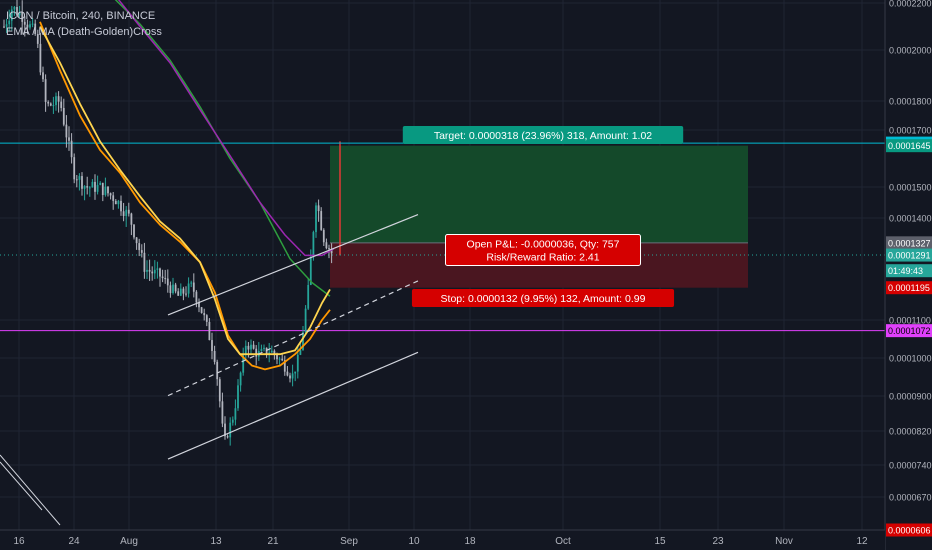  I want to click on time-tick-label: 13, so click(216, 541).